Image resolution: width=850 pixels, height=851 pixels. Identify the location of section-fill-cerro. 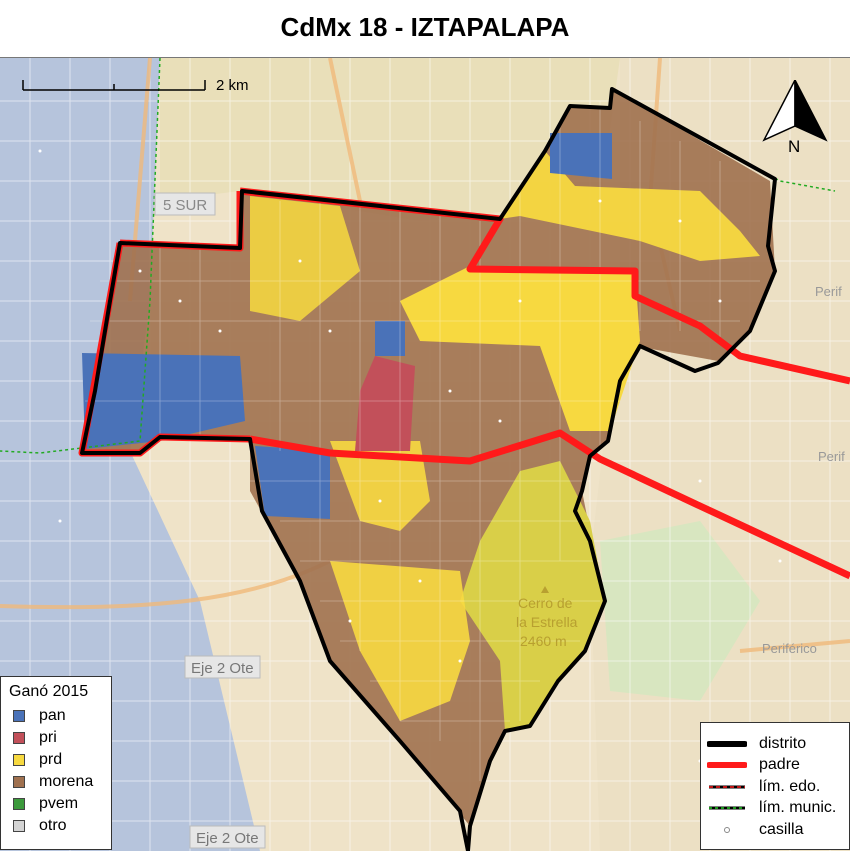
(532, 596).